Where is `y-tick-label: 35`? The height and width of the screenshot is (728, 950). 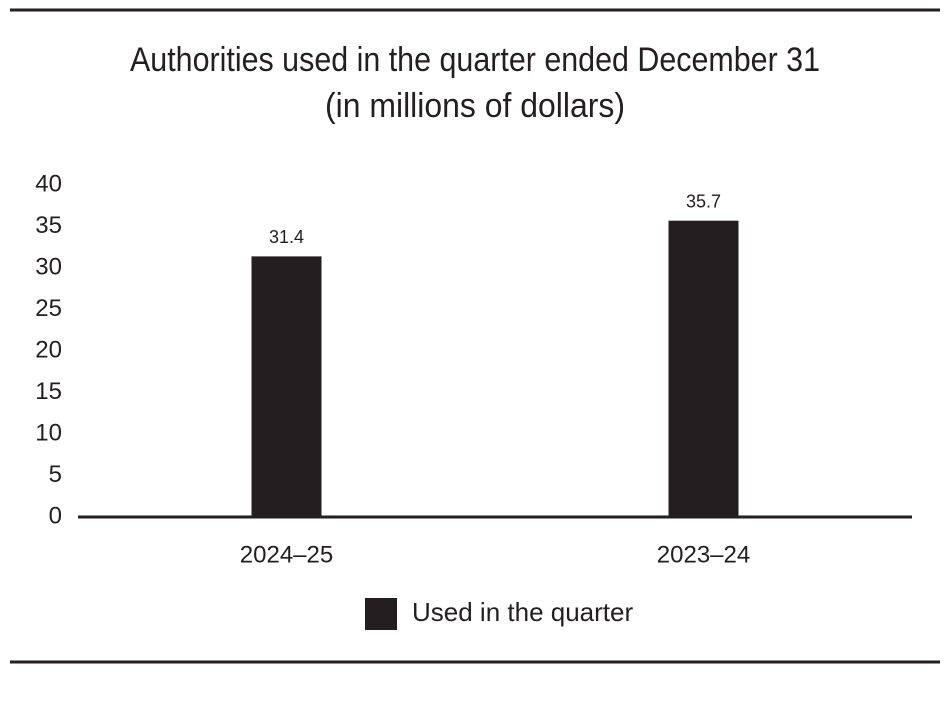 y-tick-label: 35 is located at coordinates (48, 225).